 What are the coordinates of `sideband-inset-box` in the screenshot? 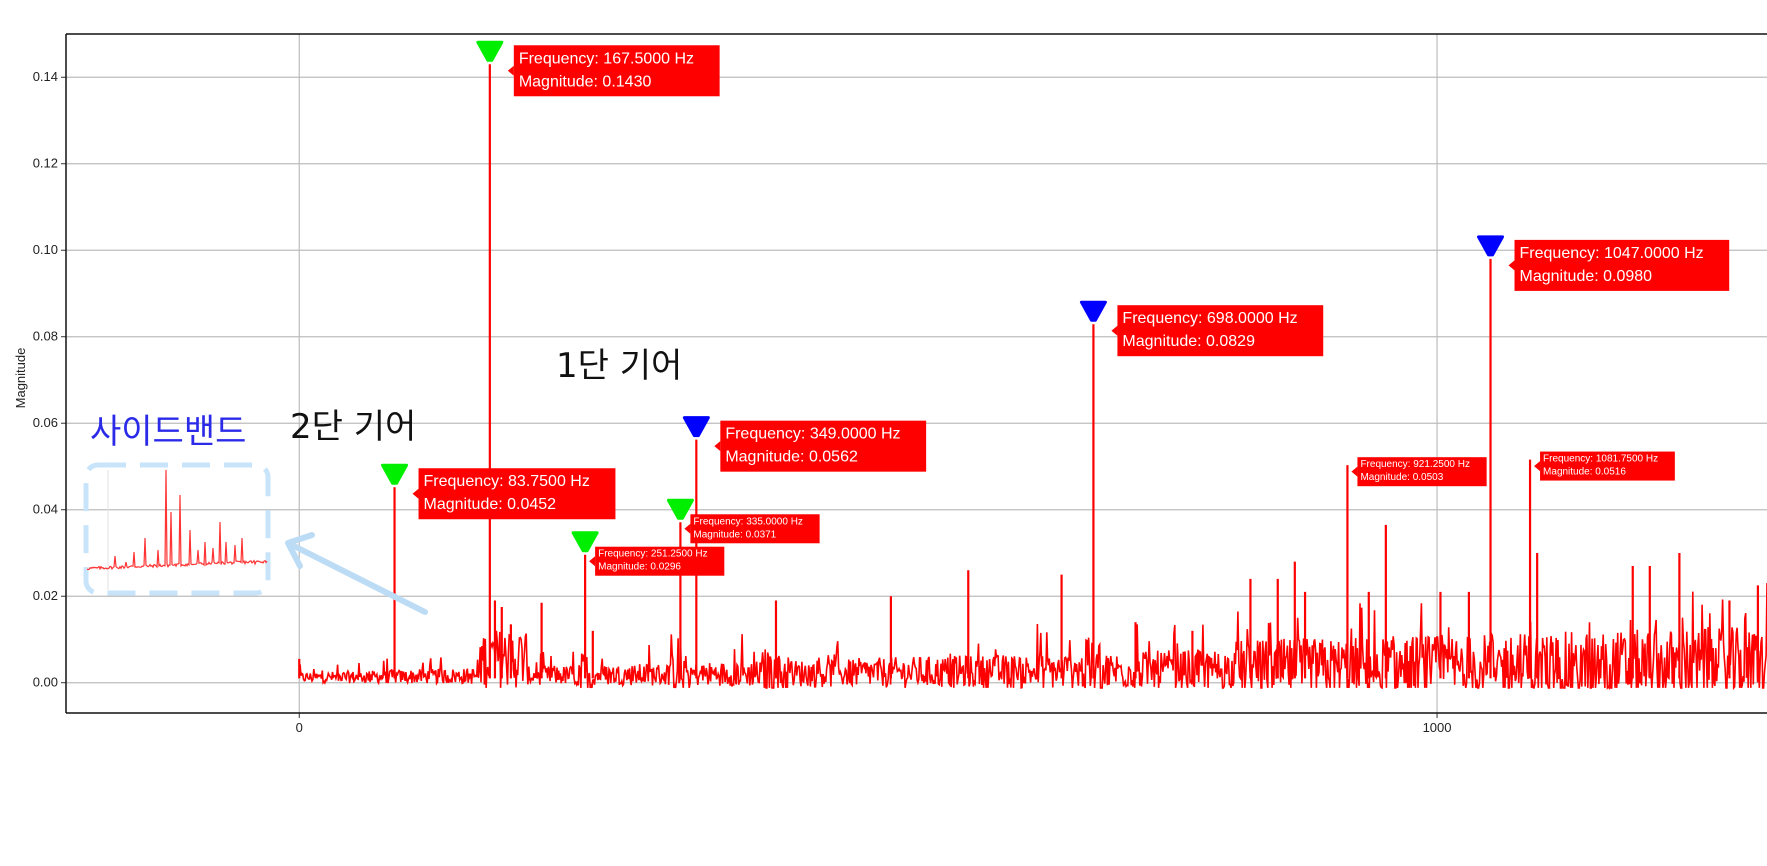 It's located at (177, 529).